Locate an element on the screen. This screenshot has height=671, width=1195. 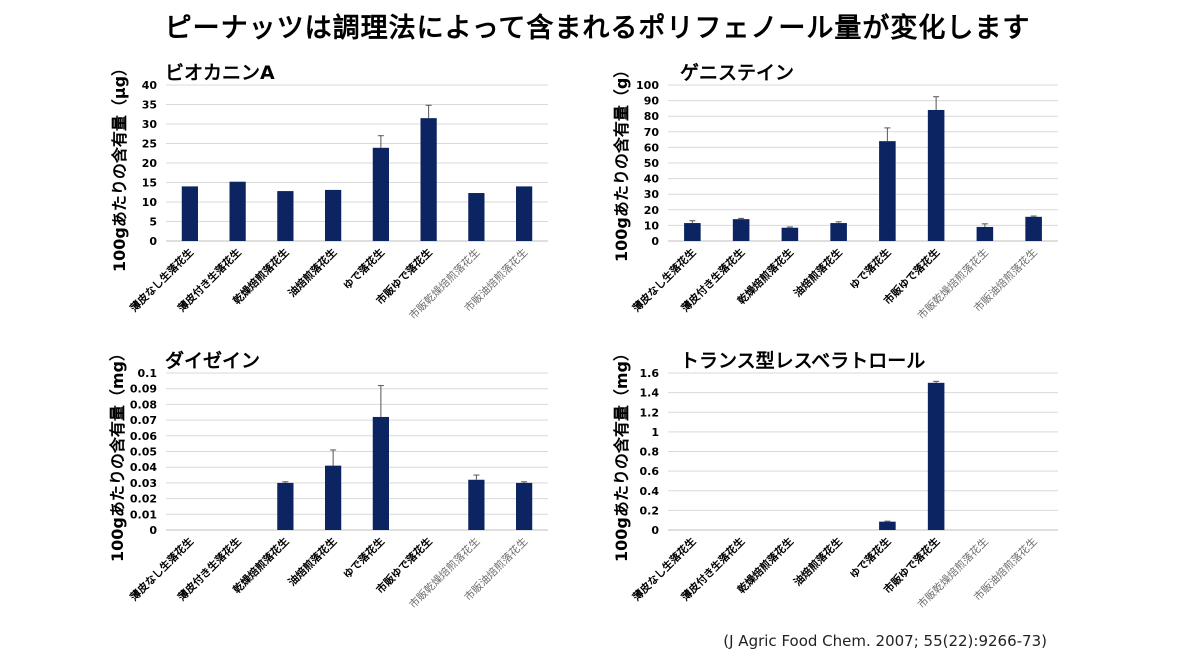
y-tick-label: 1.4 is located at coordinates (650, 393).